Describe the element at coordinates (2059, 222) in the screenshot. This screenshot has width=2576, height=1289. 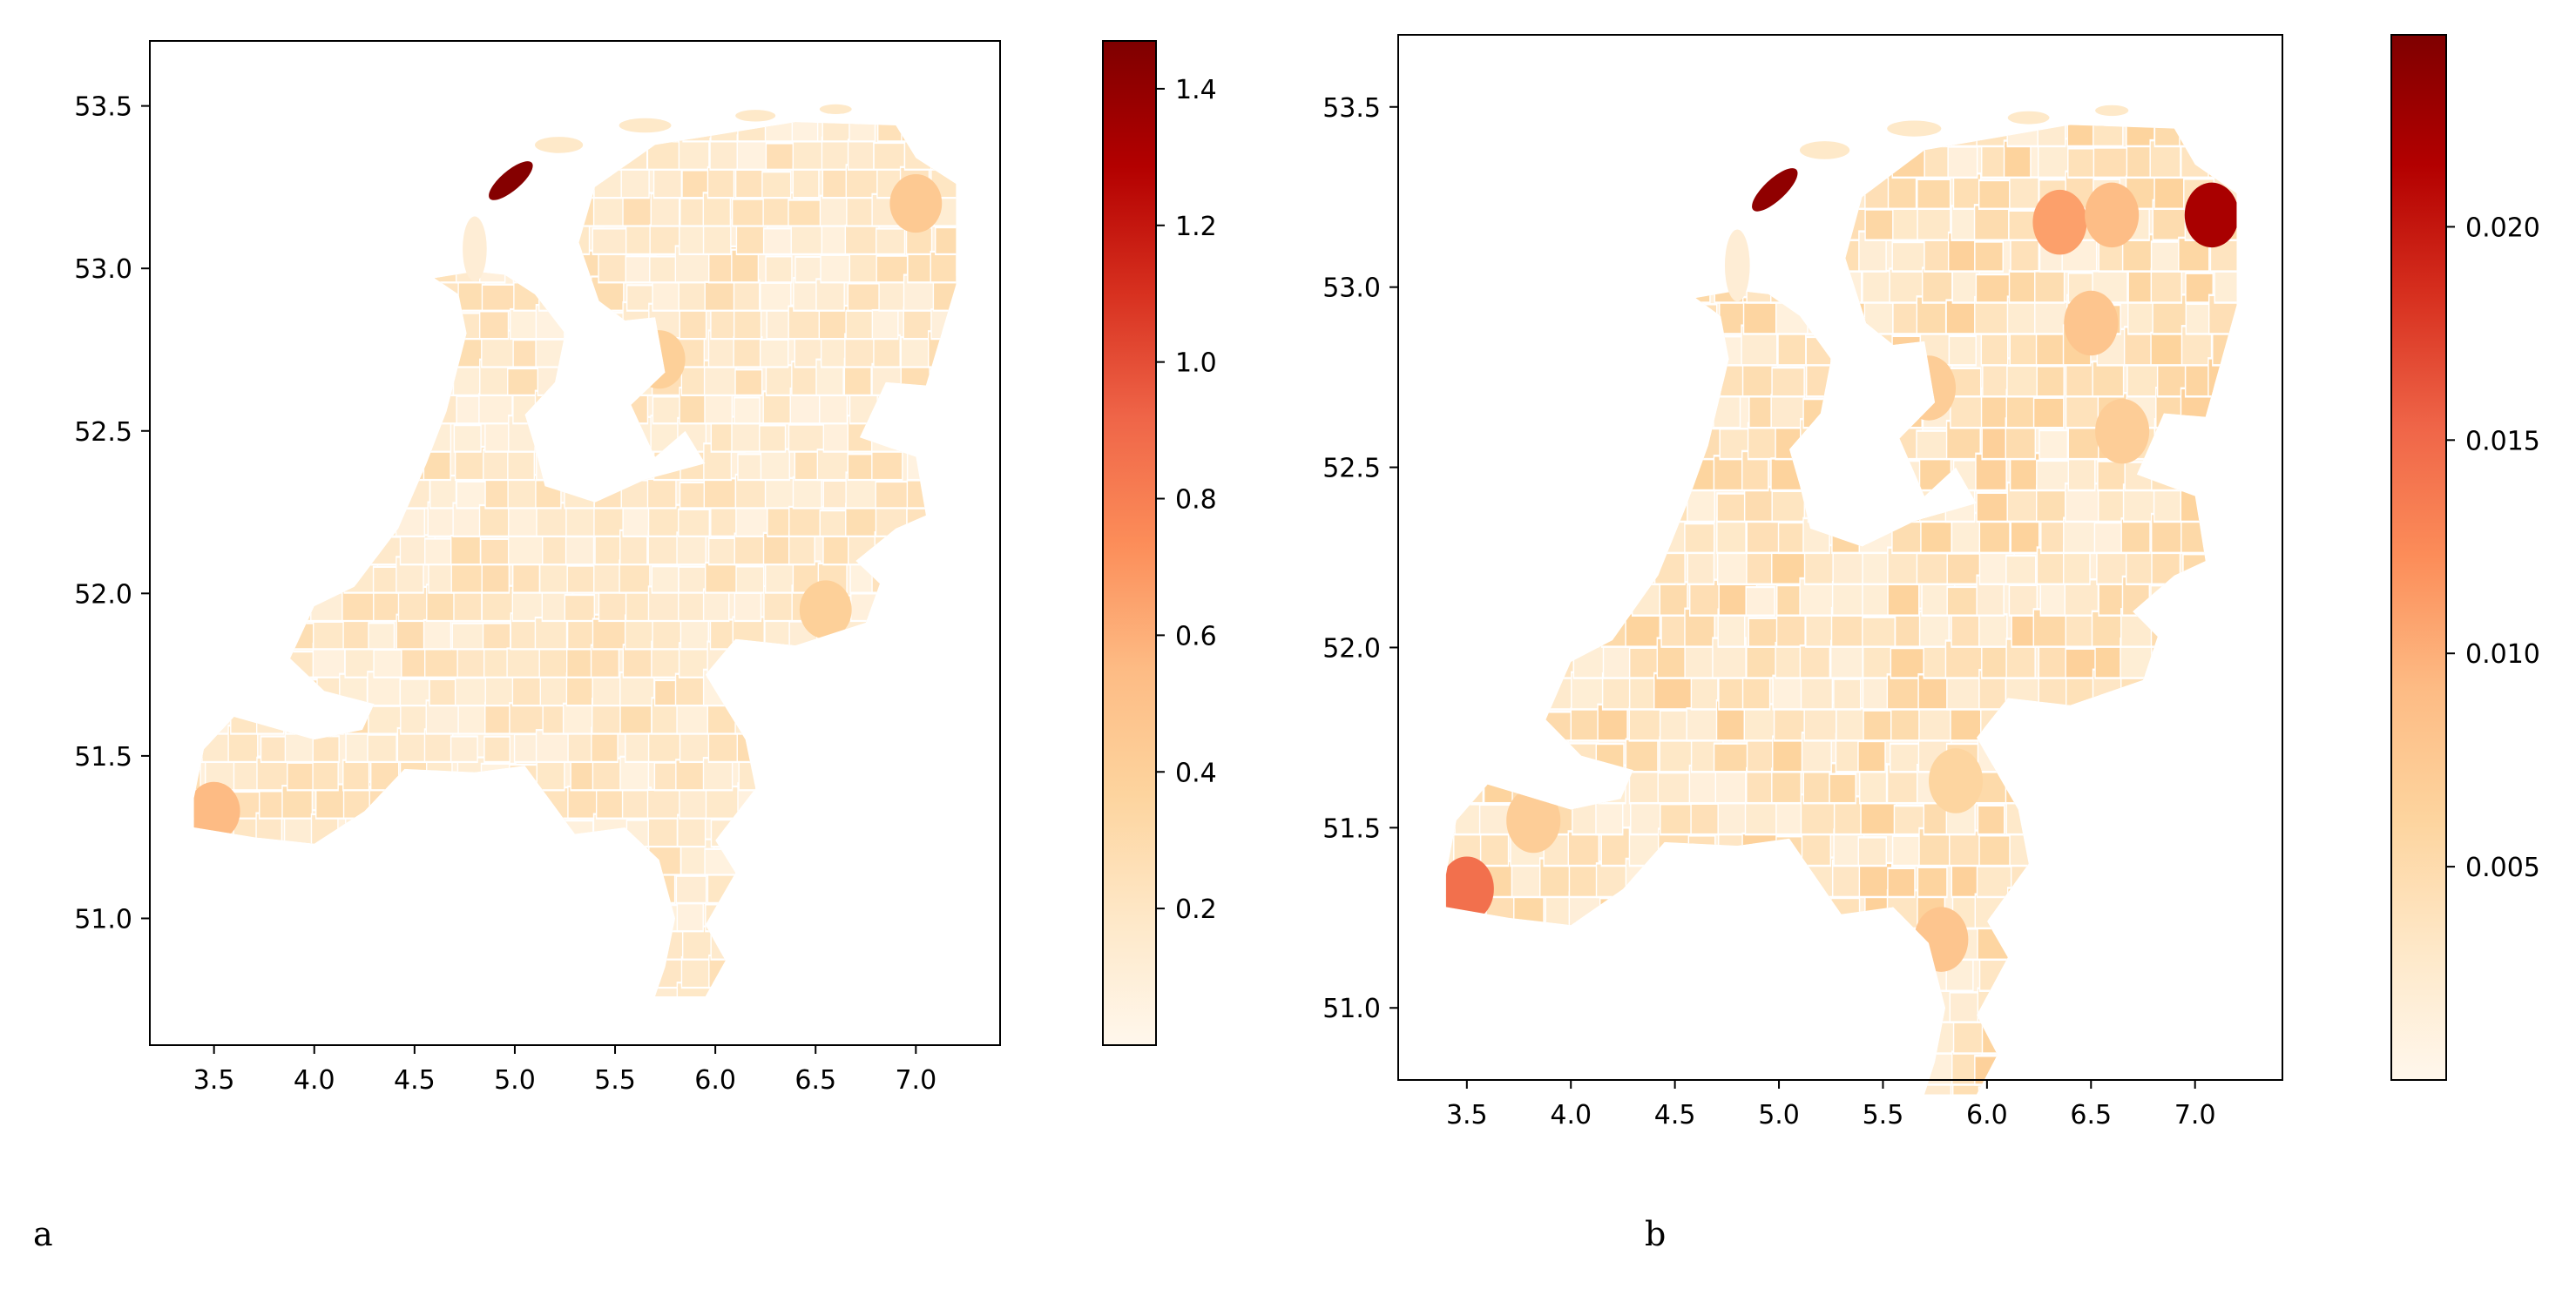
I see `region-midden-groningen` at that location.